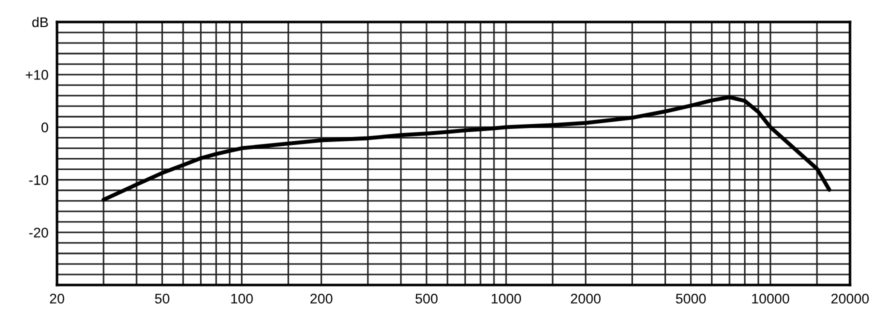 The height and width of the screenshot is (322, 894). What do you see at coordinates (771, 299) in the screenshot?
I see `x-tick-label: 10000` at bounding box center [771, 299].